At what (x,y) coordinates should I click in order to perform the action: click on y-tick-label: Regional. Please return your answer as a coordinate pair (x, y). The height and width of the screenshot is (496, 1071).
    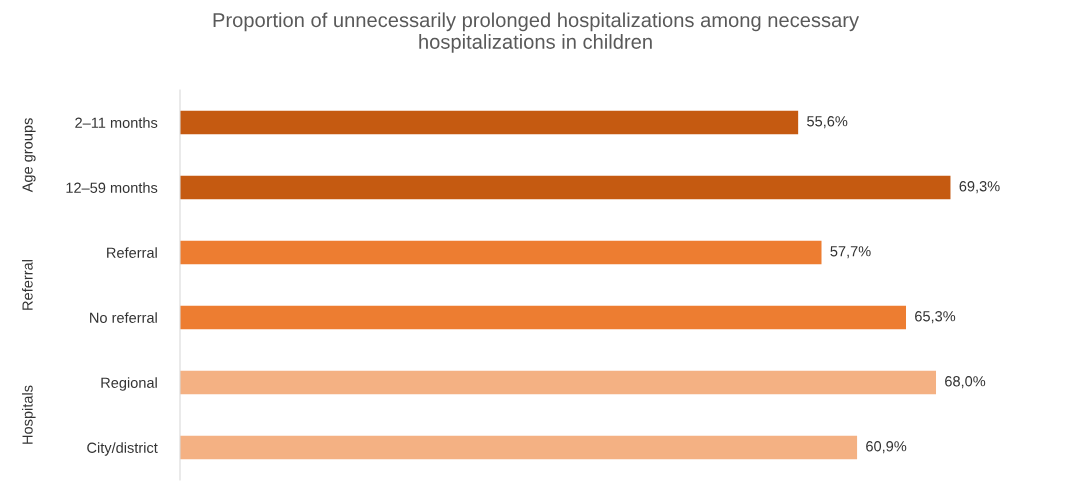
    Looking at the image, I should click on (129, 384).